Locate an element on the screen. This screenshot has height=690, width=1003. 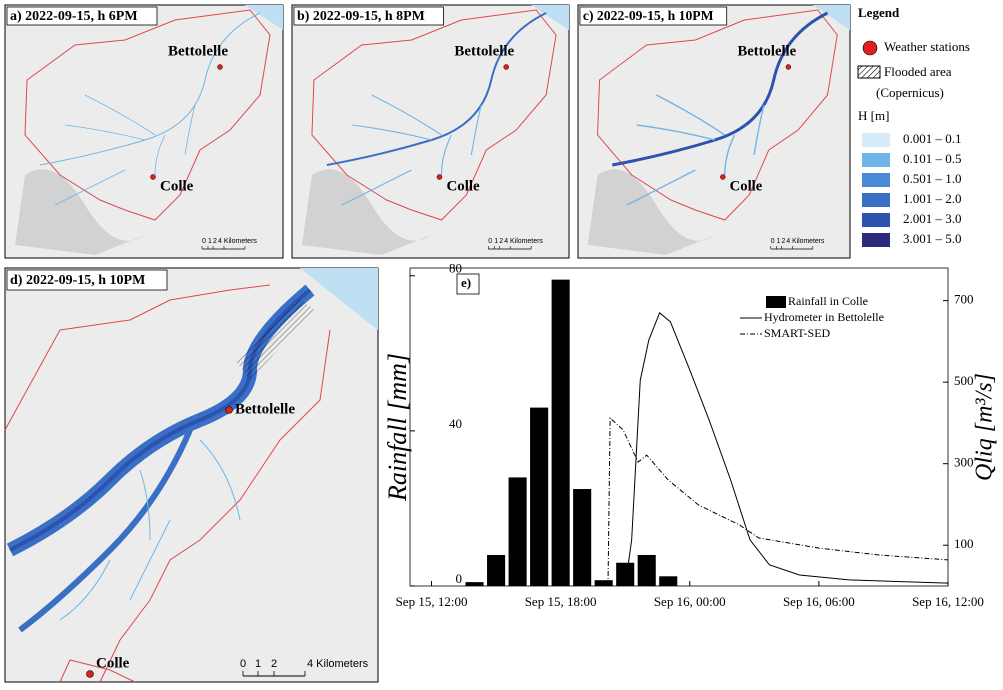
y-axis-title: Rainfall [mm] is located at coordinates (397, 427).